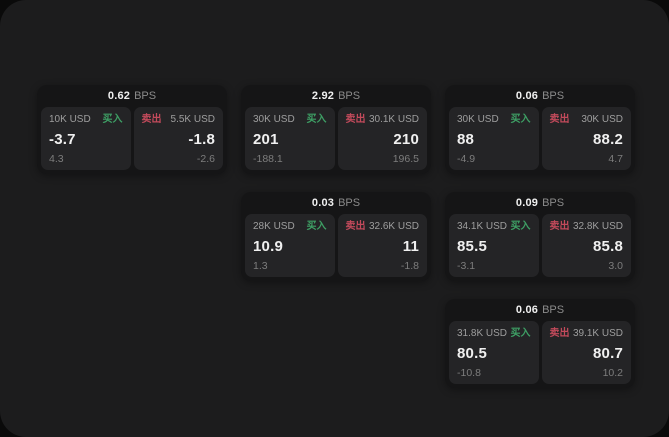  Describe the element at coordinates (469, 373) in the screenshot. I see `buy-delta: -10.8` at that location.